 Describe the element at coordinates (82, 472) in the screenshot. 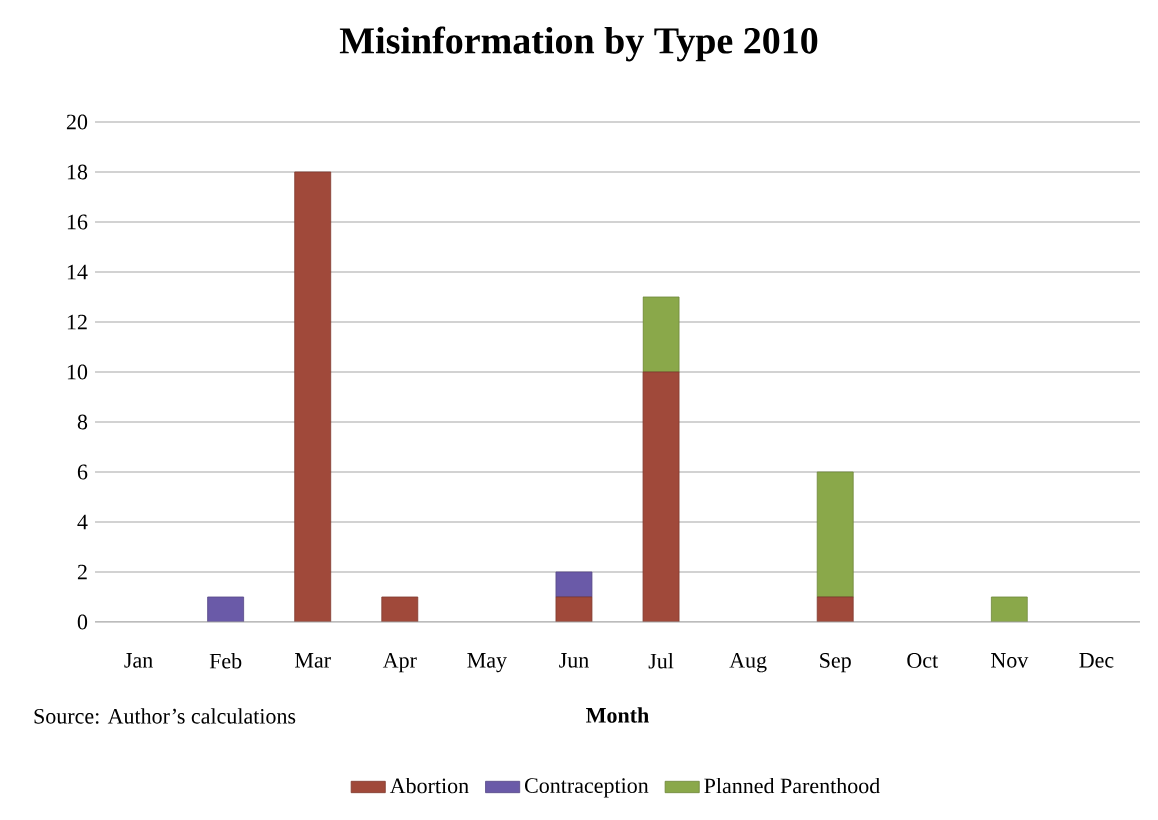

I see `y-tick-label: 6` at that location.